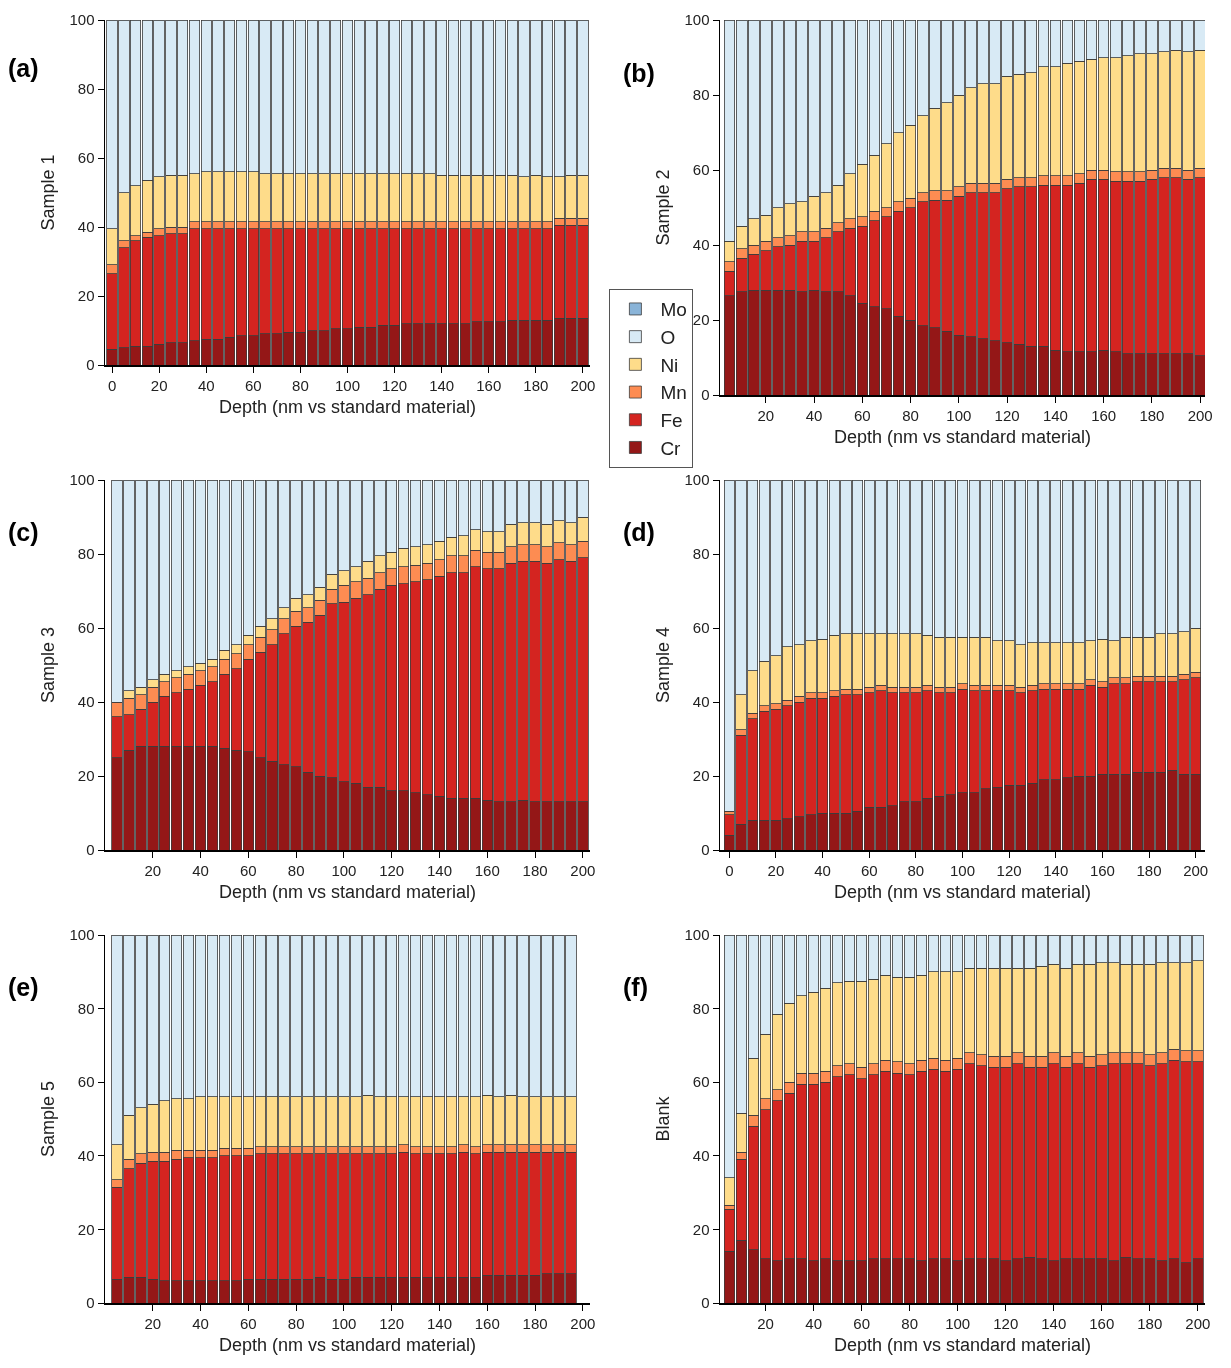 The height and width of the screenshot is (1368, 1231). Describe the element at coordinates (671, 448) in the screenshot. I see `legend-label: Cr` at that location.